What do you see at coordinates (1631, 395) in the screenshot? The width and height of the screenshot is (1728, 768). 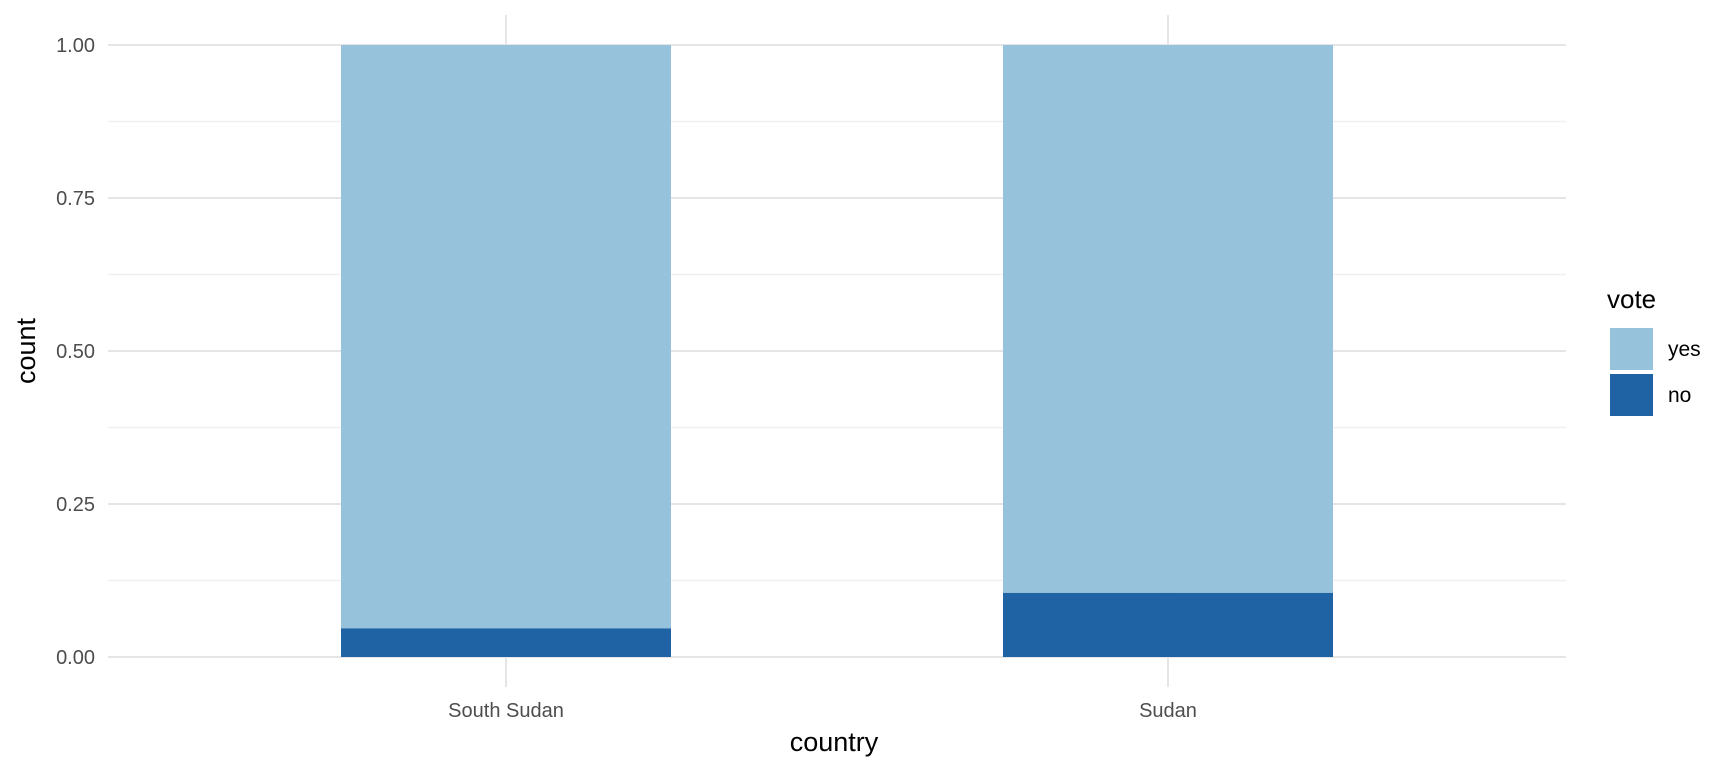 I see `legend-key-no` at bounding box center [1631, 395].